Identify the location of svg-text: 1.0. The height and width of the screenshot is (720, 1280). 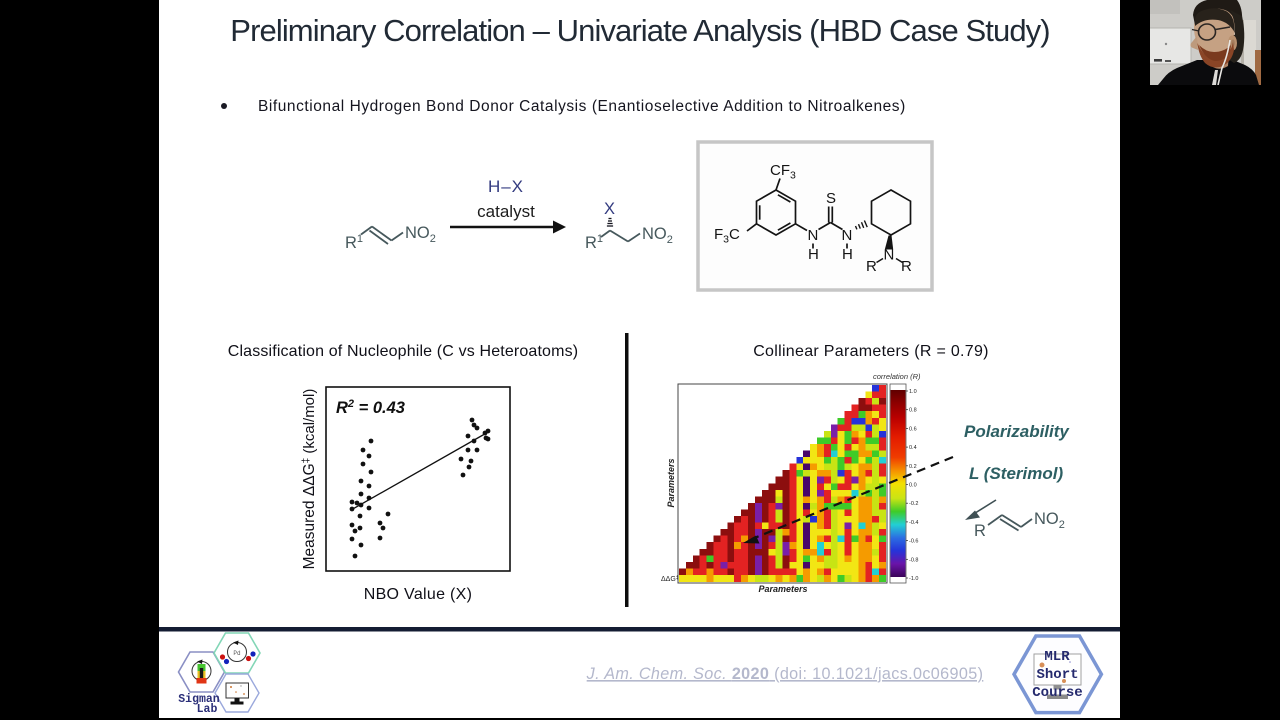
(913, 392).